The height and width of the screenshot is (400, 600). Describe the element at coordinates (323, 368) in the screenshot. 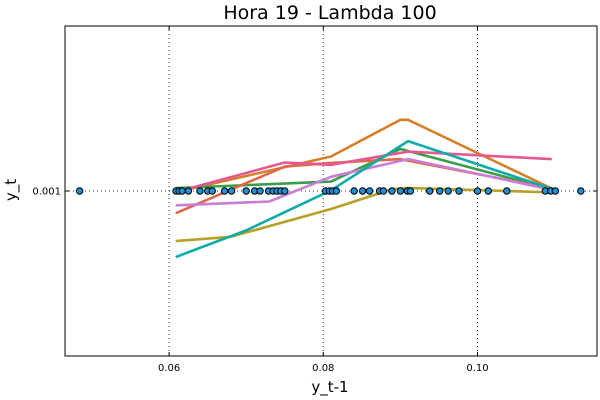

I see `x-tick-label: 0.08` at that location.